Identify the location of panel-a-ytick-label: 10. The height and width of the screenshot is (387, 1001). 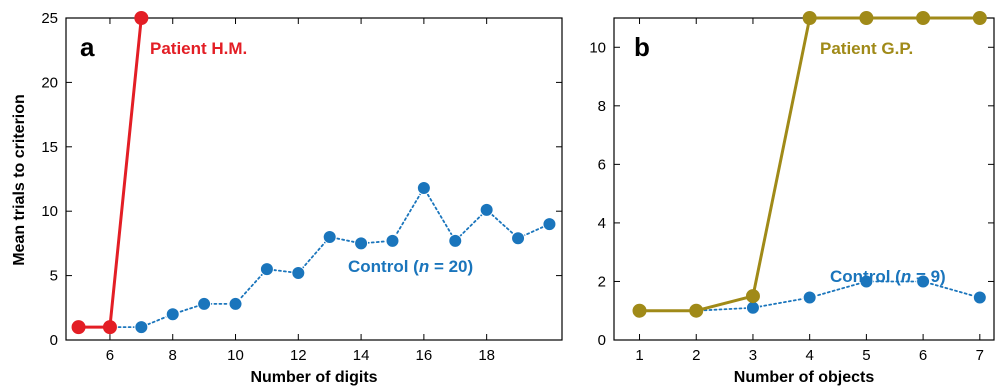
(49, 211).